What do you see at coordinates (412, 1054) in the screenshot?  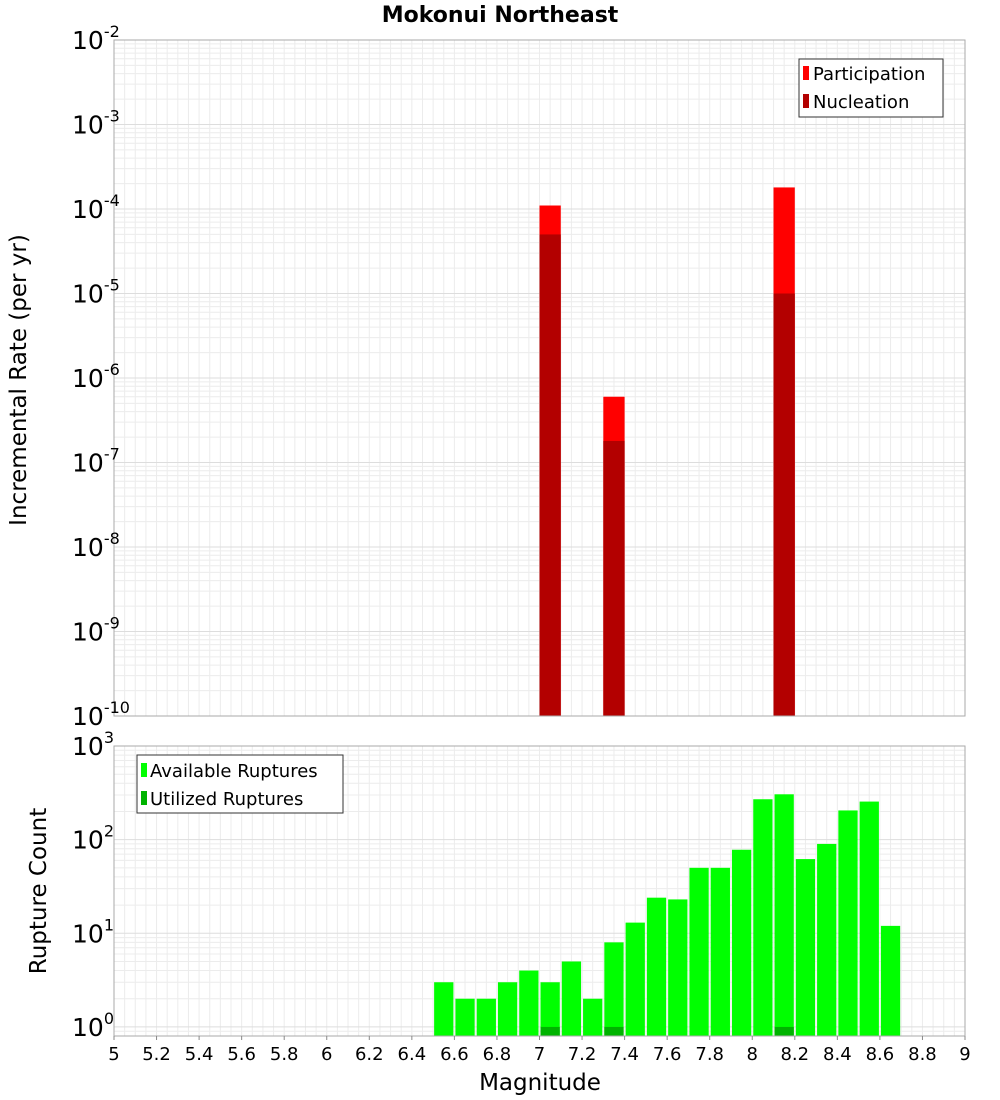 I see `x-tick-label: 6.4` at bounding box center [412, 1054].